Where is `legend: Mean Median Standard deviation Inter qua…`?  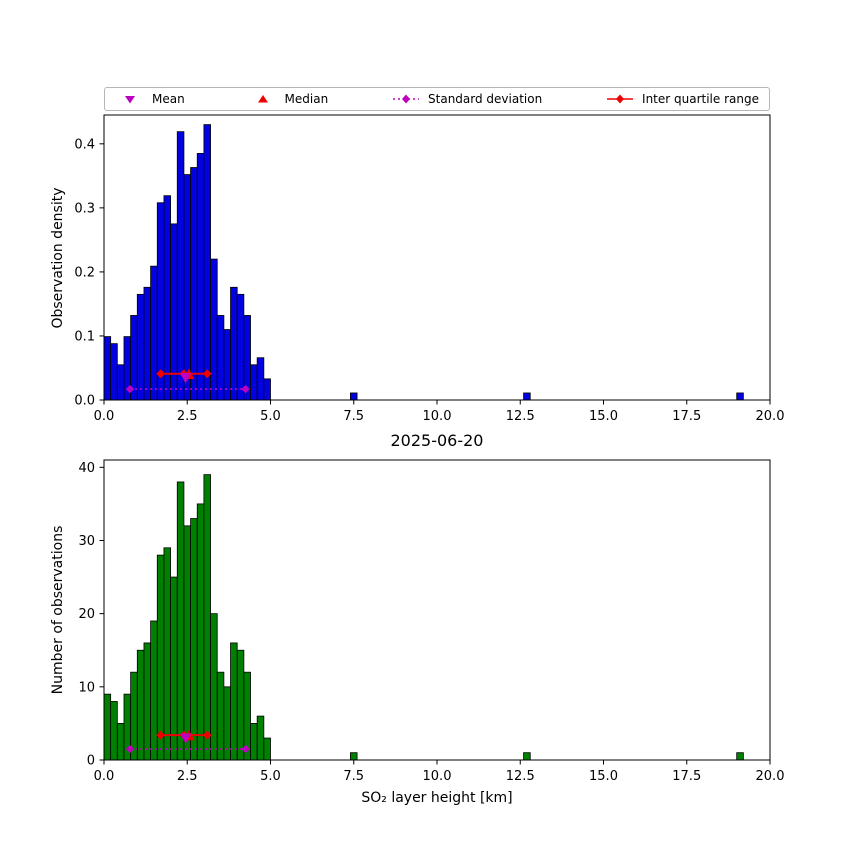 legend: Mean Median Standard deviation Inter qua… is located at coordinates (437, 99).